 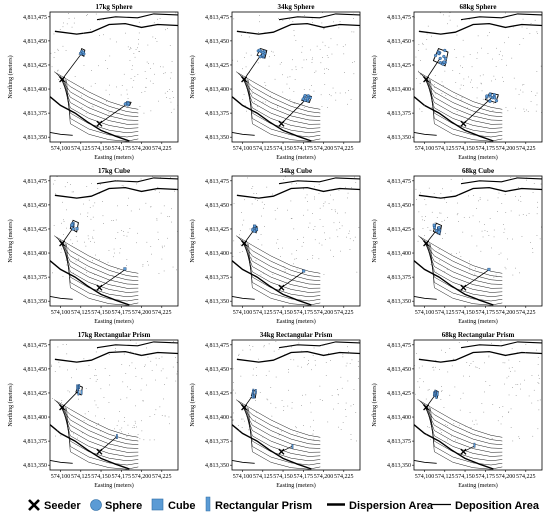 What do you see at coordinates (77, 229) in the screenshot?
I see `cube-sample` at bounding box center [77, 229].